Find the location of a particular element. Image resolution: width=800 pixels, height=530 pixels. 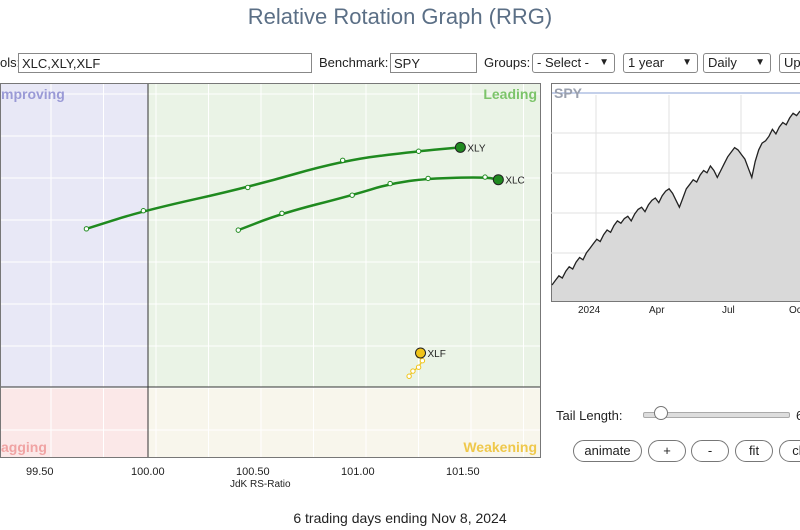

frequency-select-value: Daily is located at coordinates (722, 62).